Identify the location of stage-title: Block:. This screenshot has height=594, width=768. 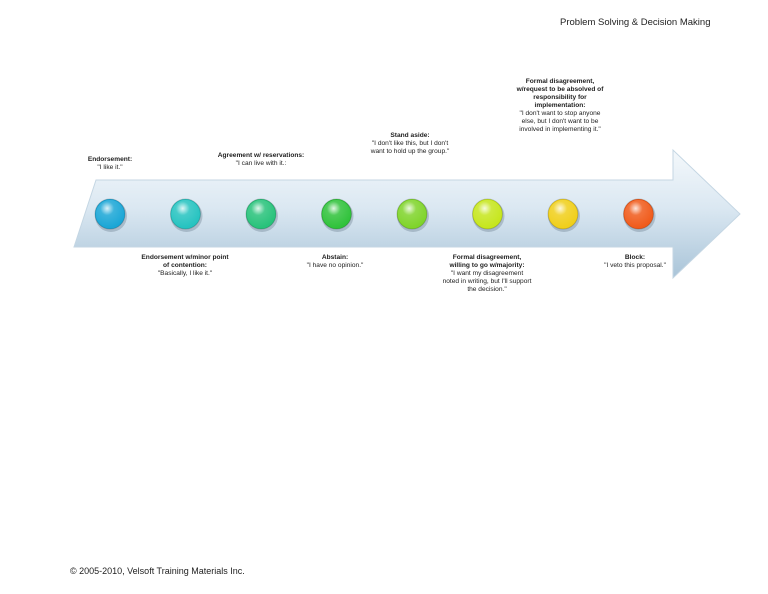
(635, 257).